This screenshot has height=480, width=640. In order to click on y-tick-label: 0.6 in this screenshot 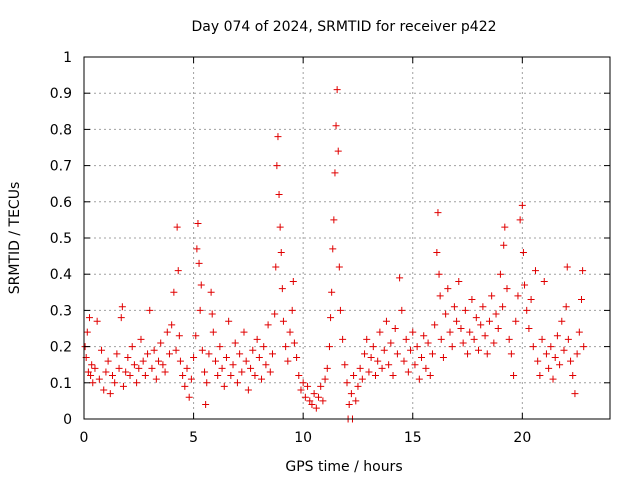, I will do `click(61, 203)`.